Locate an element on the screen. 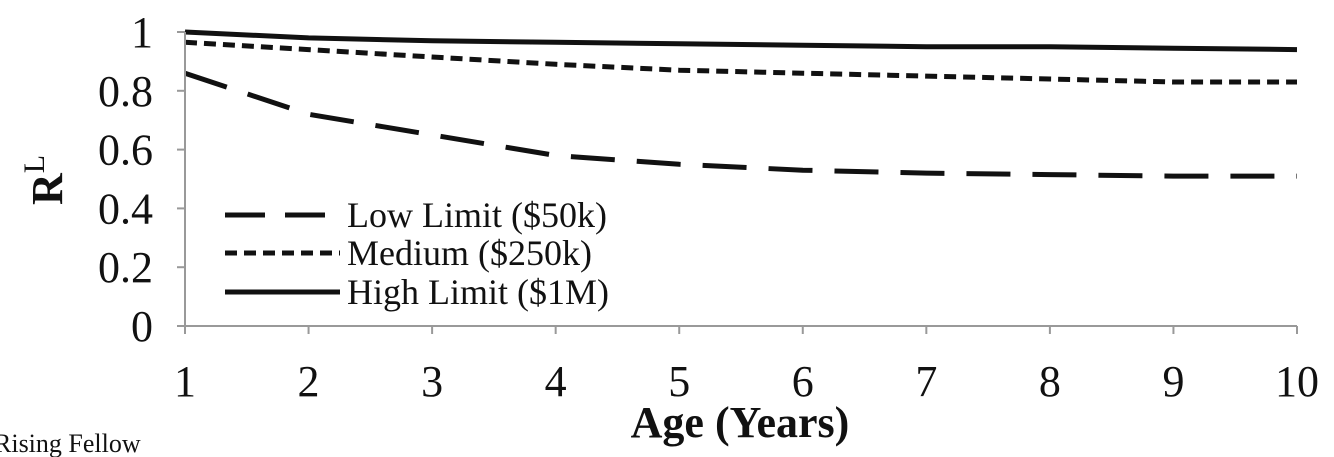 The image size is (1334, 457). x-tick-label: 3 is located at coordinates (432, 381).